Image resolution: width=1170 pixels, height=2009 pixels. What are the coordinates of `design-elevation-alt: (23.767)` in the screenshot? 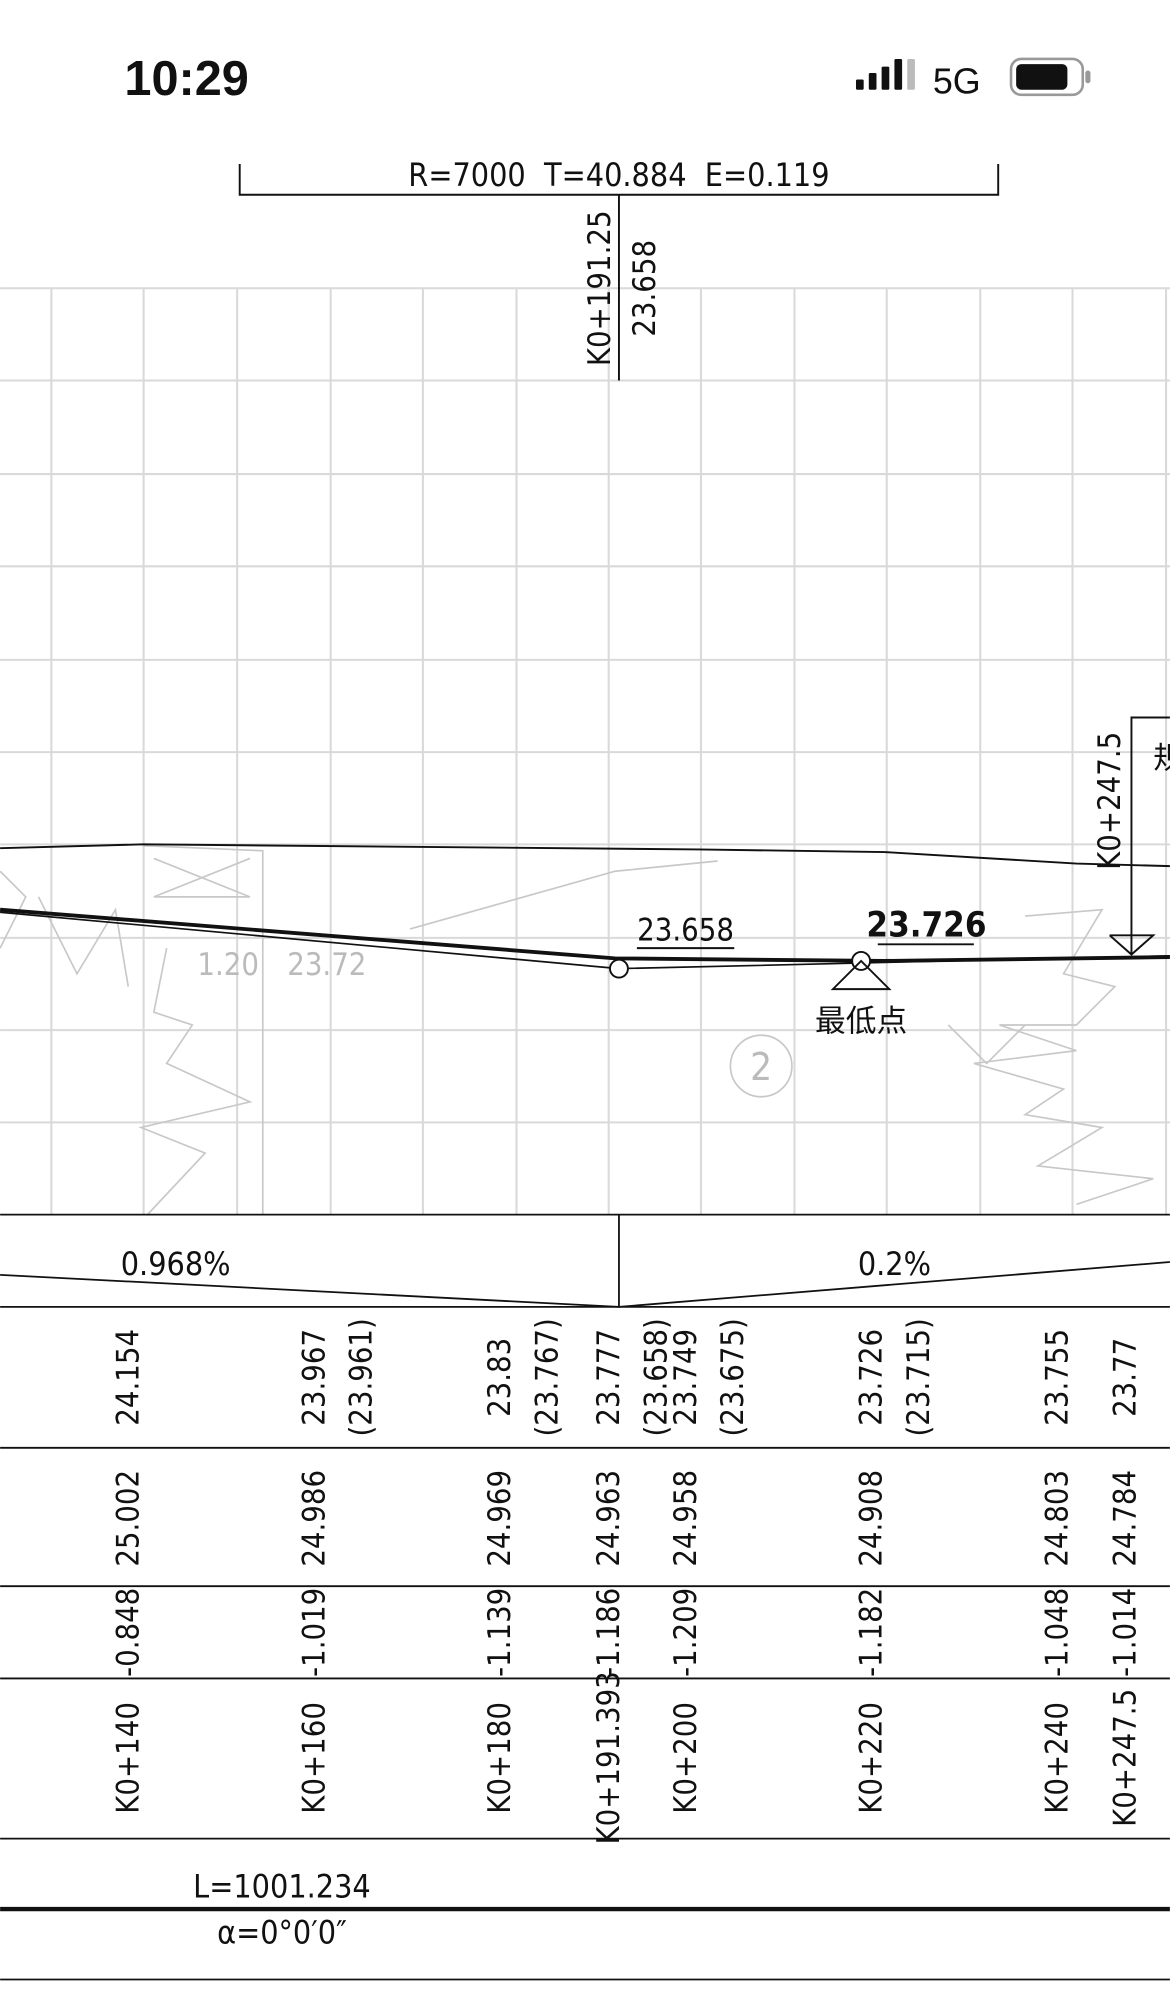 It's located at (547, 1377).